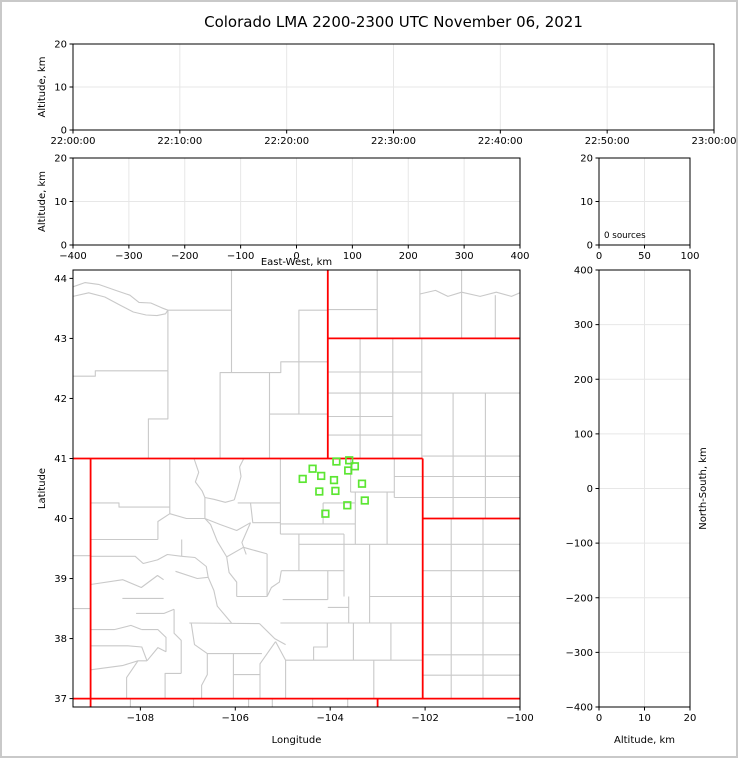  Describe the element at coordinates (60, 699) in the screenshot. I see `y-tick-label: 37` at that location.